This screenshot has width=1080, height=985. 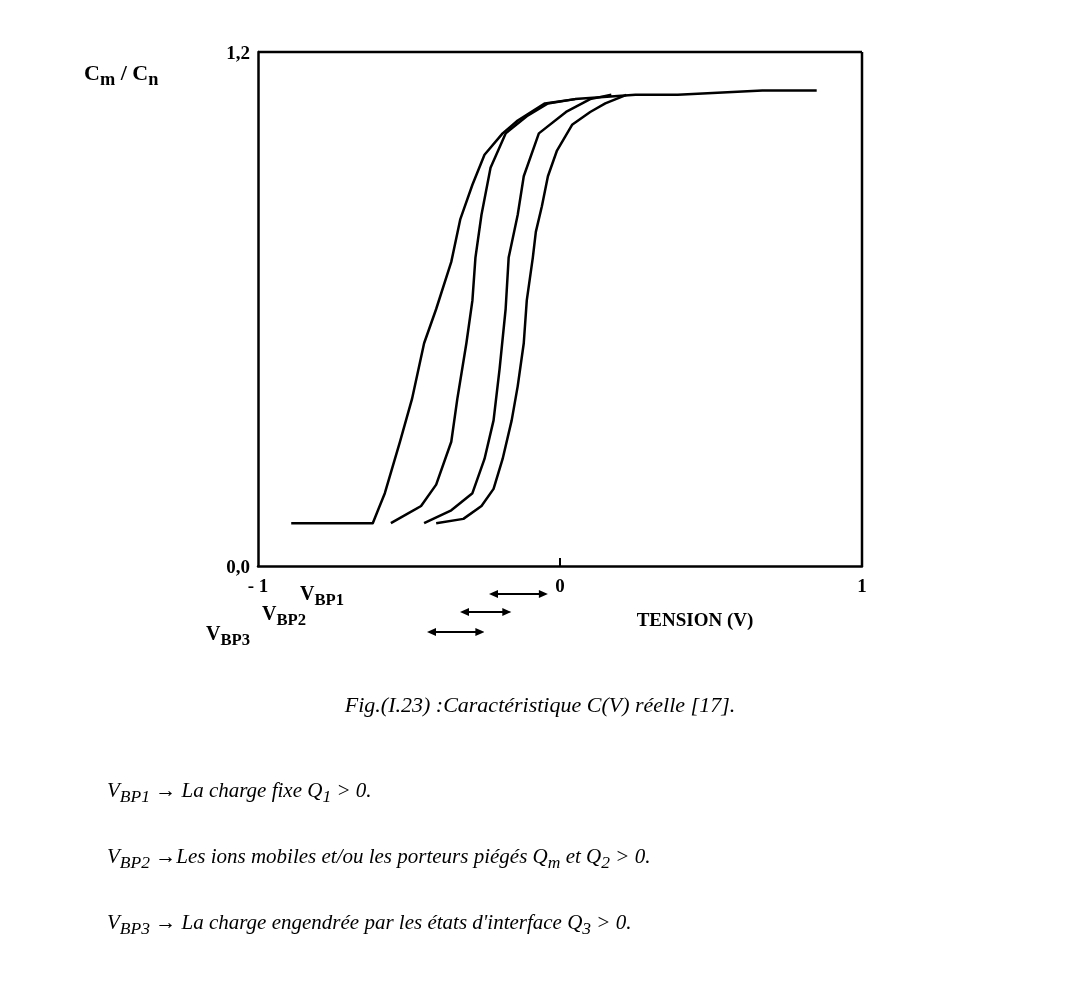 What do you see at coordinates (238, 566) in the screenshot?
I see `y-tick-label: 0,0` at bounding box center [238, 566].